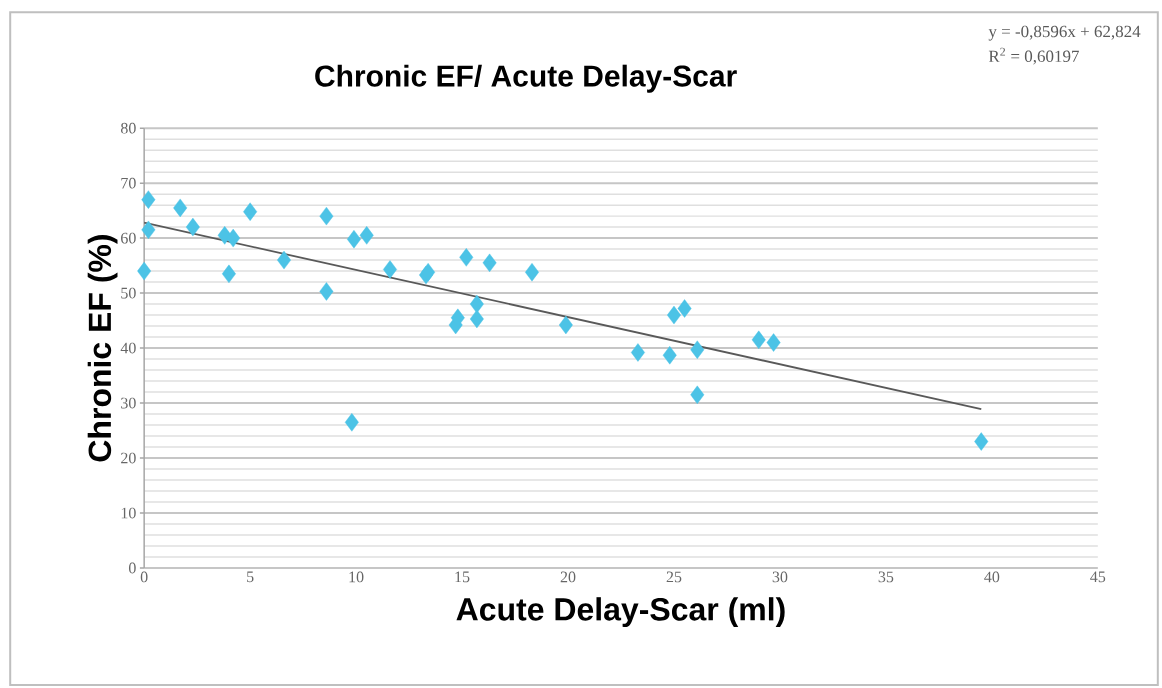 The image size is (1162, 688). I want to click on y-tick-label: 50, so click(128, 293).